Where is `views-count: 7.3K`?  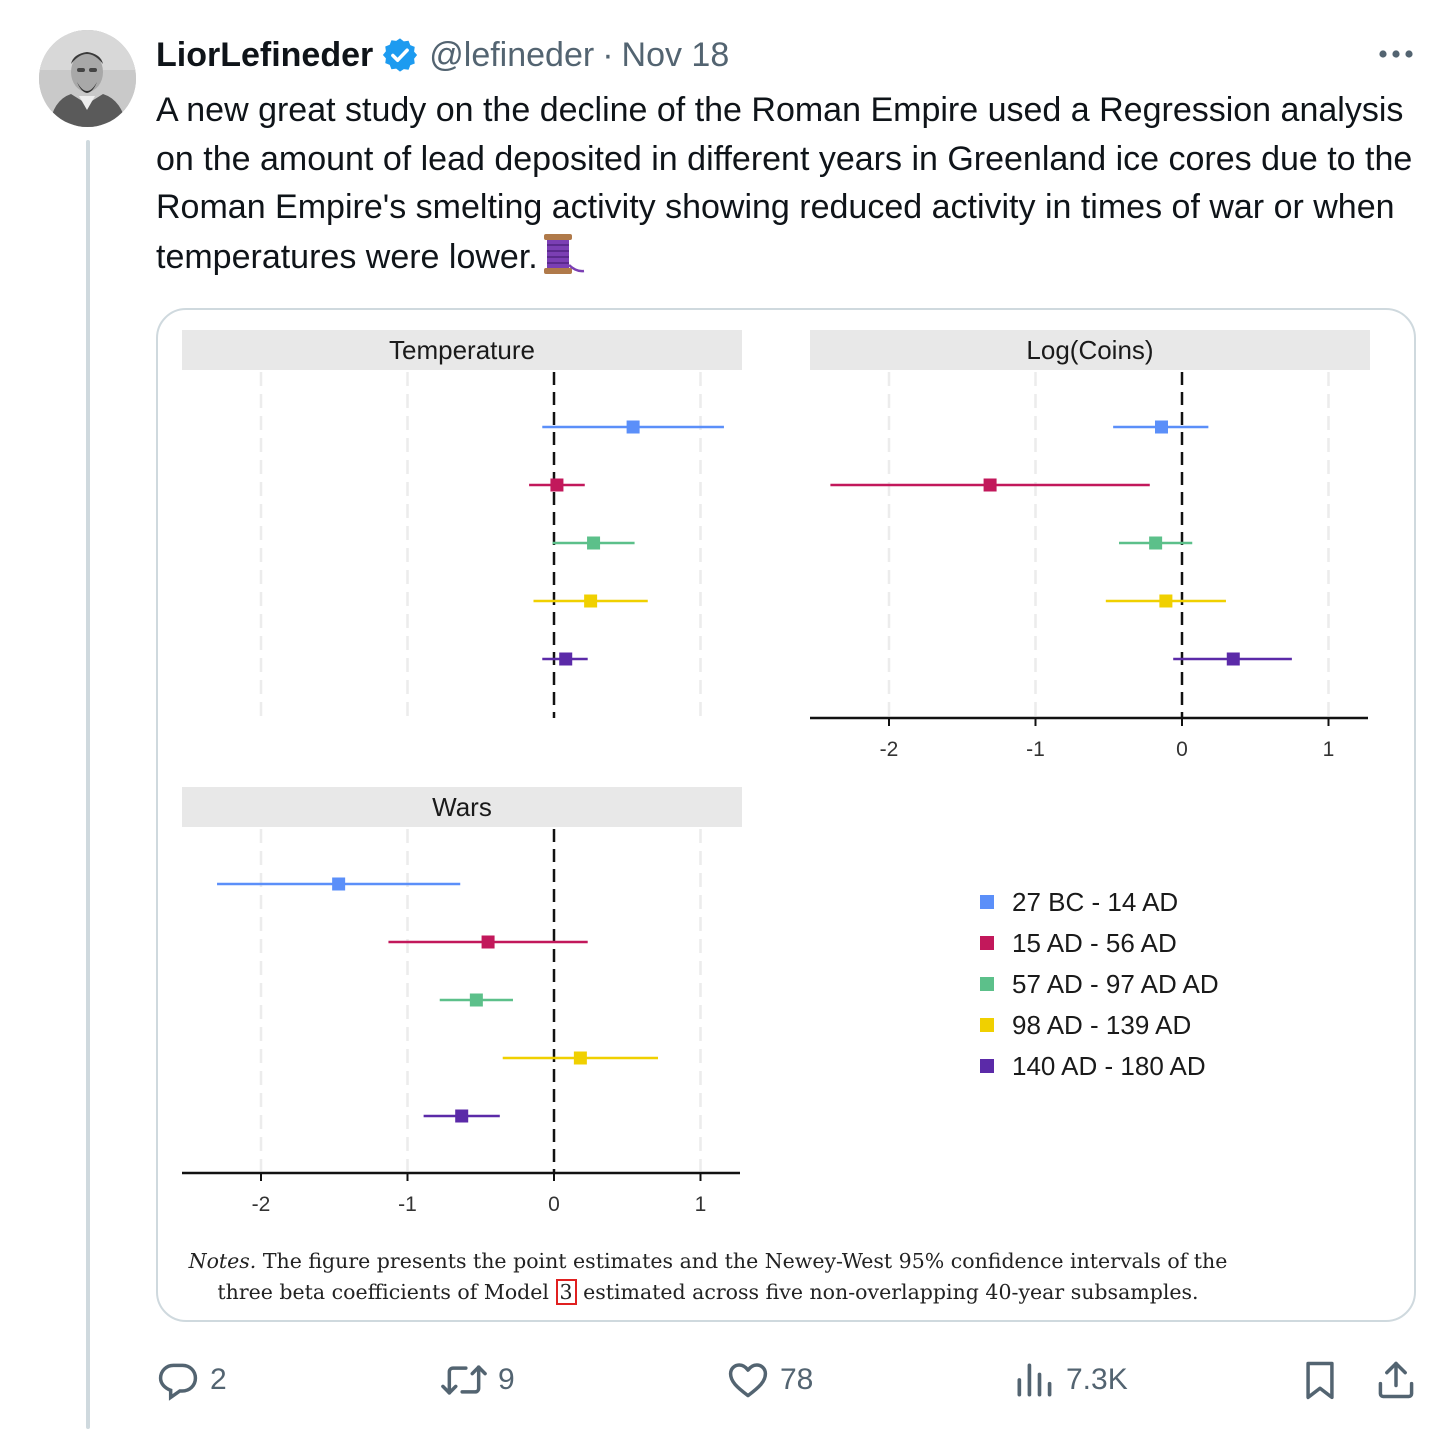 views-count: 7.3K is located at coordinates (1097, 1379).